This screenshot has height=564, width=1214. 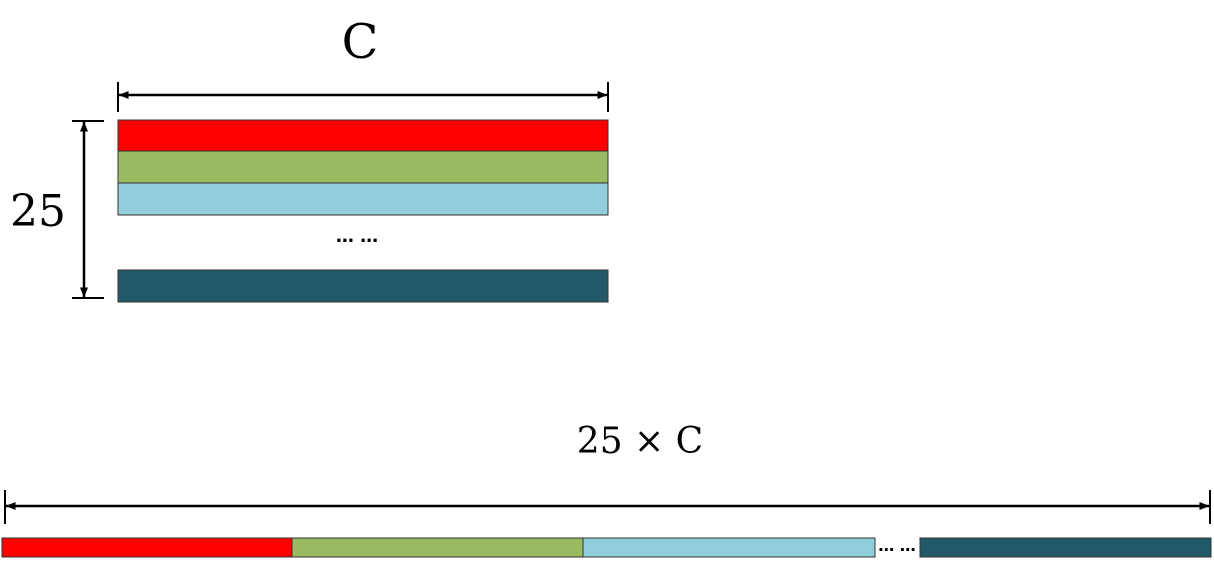 I want to click on vector-segment-last, so click(x=1065, y=547).